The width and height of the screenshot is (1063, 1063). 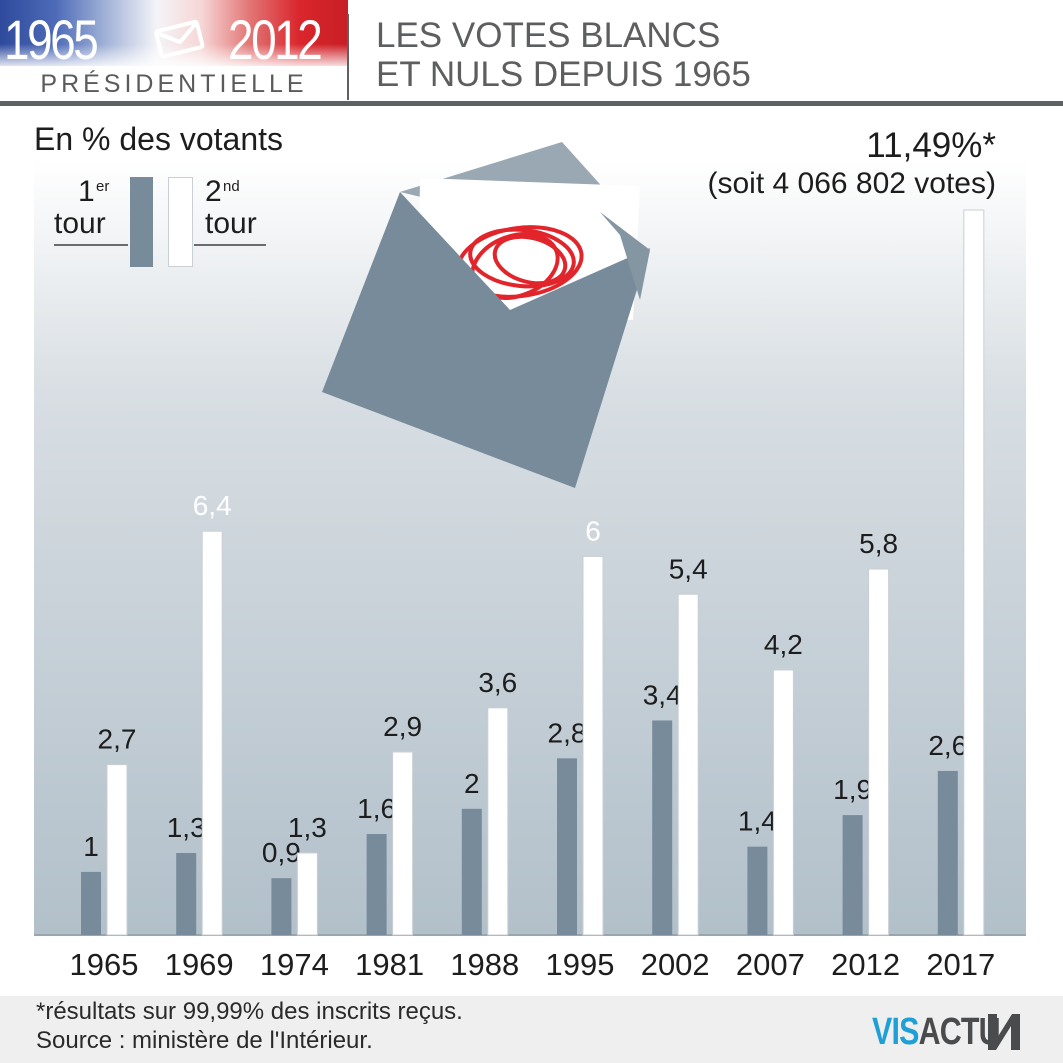 I want to click on bar-first-round-1981, so click(x=376, y=884).